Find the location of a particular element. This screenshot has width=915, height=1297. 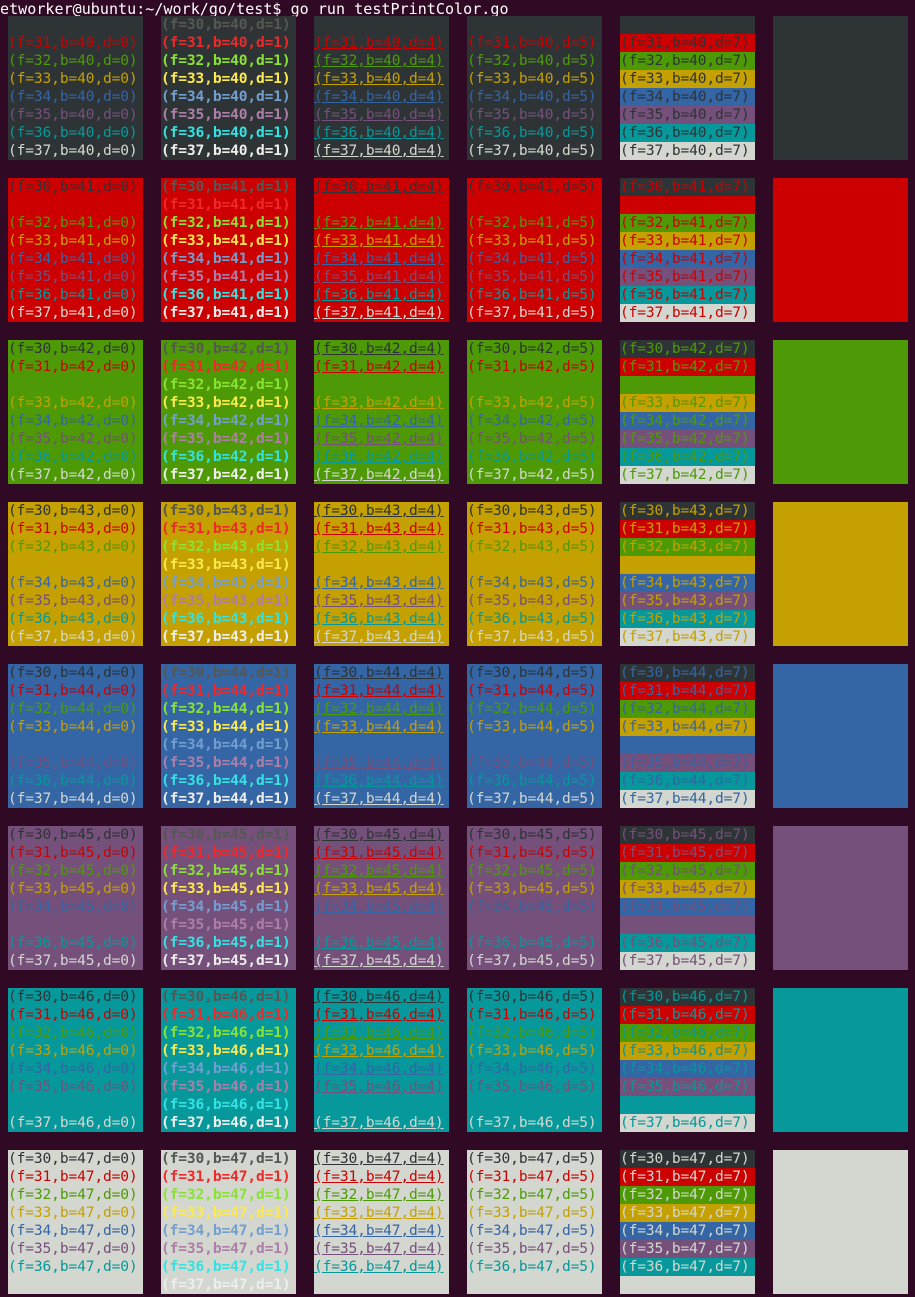

color-sample-line: (f=37,b=43,d=5) is located at coordinates (532, 636).